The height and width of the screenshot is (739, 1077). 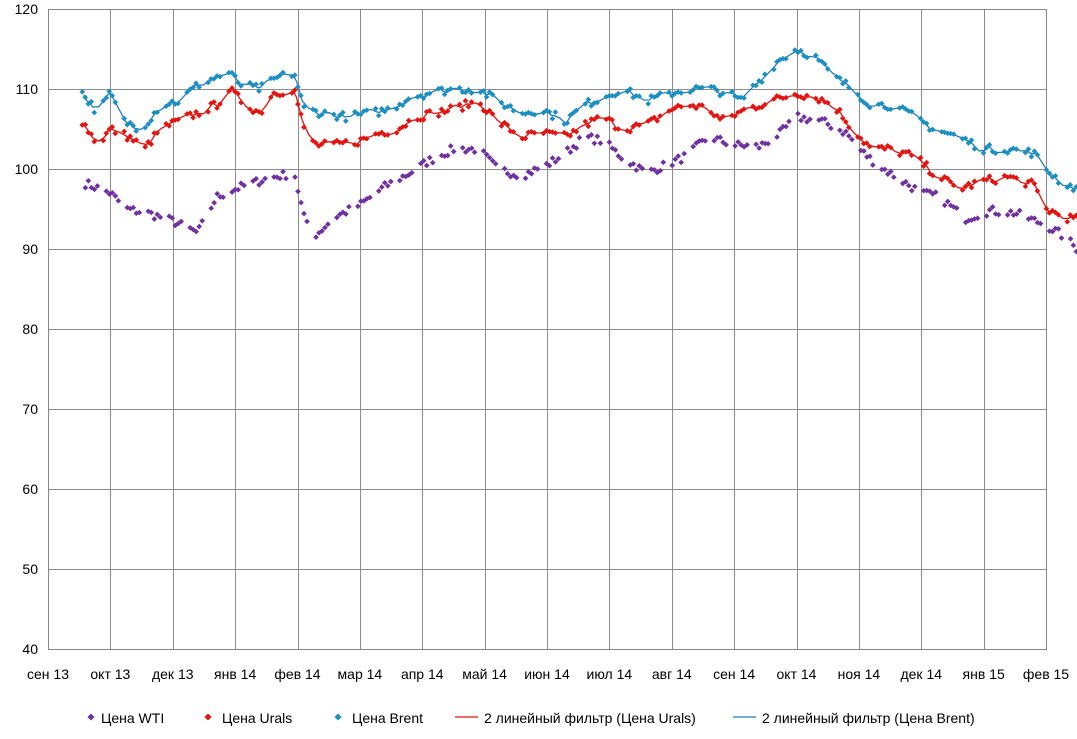 I want to click on x-tick-label: мар 14, so click(x=360, y=674).